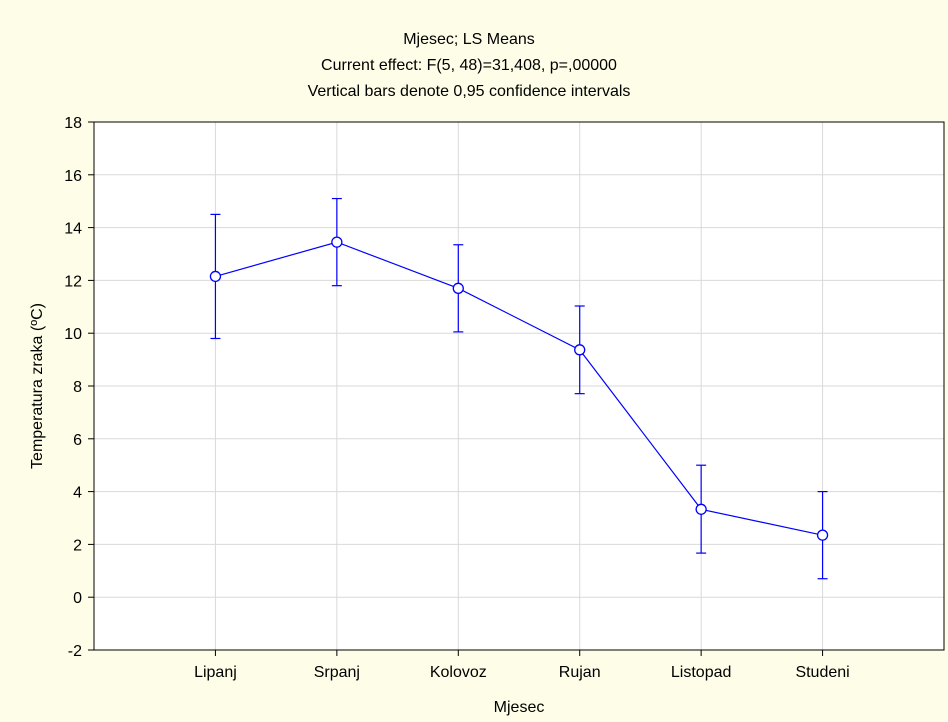  I want to click on x-axis-label: Mjesec, so click(519, 707).